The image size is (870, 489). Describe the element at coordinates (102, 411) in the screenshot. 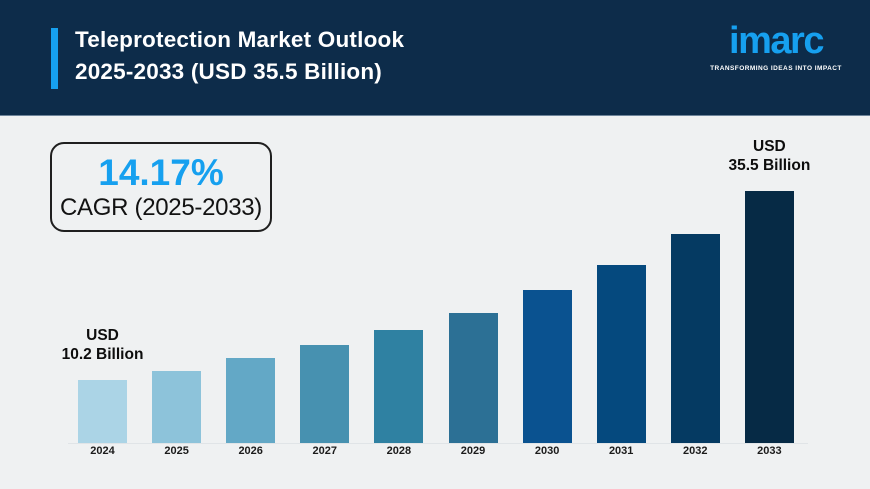

I see `bar-2024` at that location.